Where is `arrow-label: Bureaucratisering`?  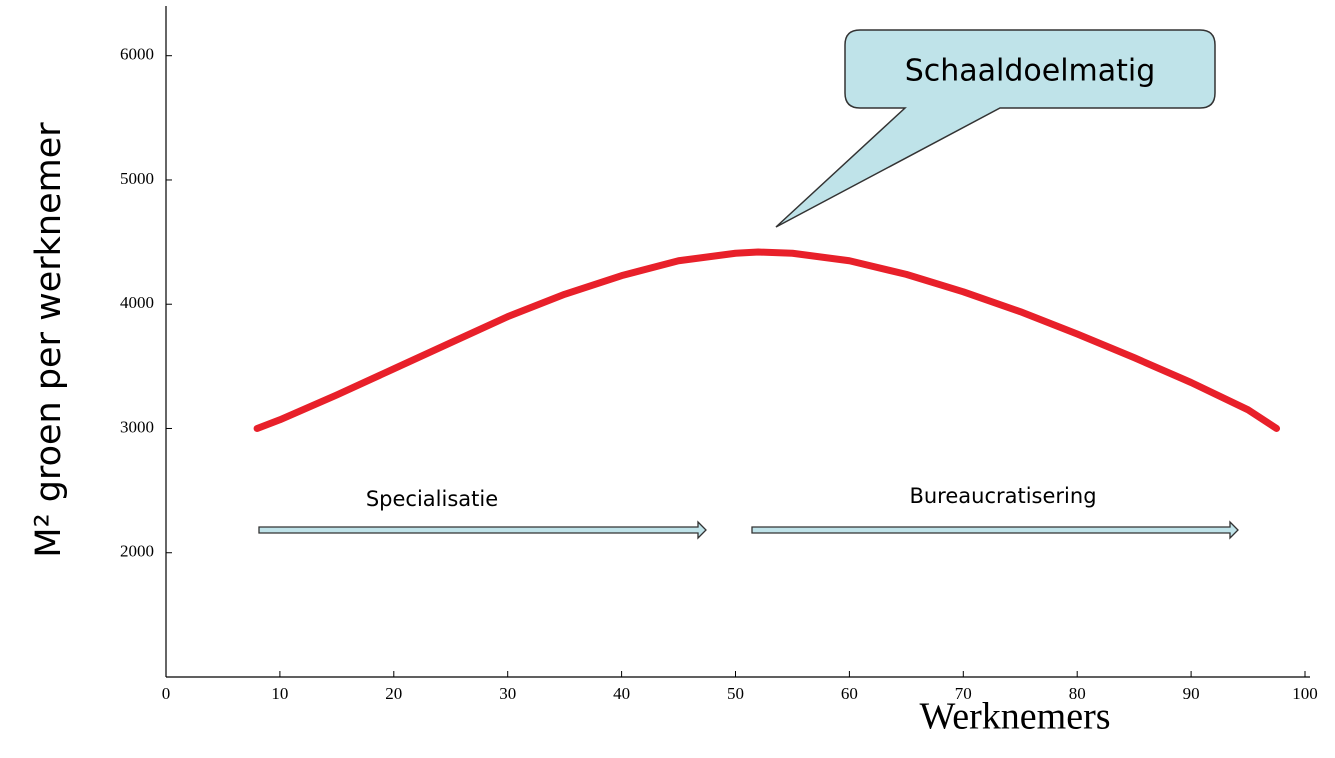 arrow-label: Bureaucratisering is located at coordinates (1002, 496).